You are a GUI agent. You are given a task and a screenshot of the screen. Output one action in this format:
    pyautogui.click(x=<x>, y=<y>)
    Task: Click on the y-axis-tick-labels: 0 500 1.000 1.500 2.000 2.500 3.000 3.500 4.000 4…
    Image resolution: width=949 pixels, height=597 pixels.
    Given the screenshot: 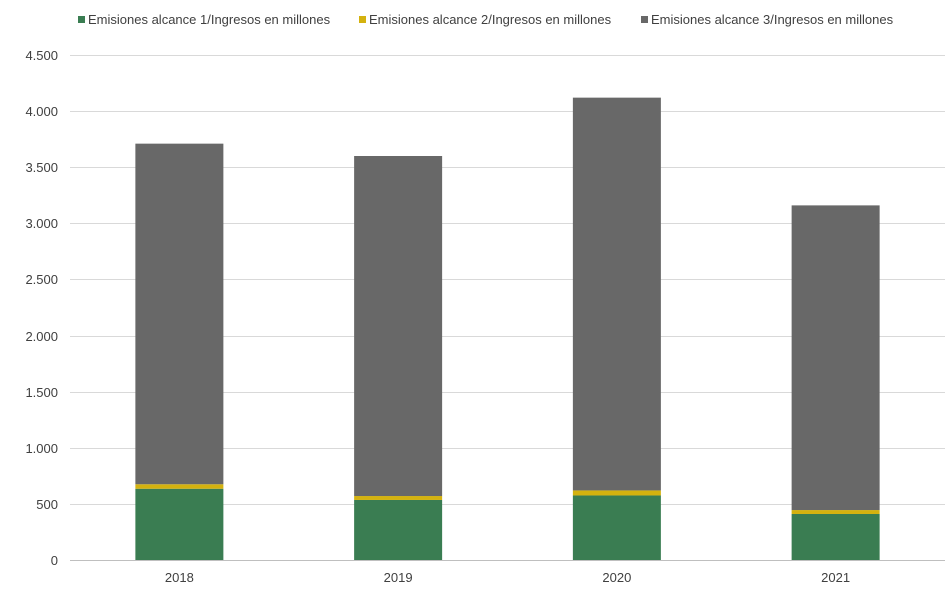 What is the action you would take?
    pyautogui.click(x=41, y=308)
    